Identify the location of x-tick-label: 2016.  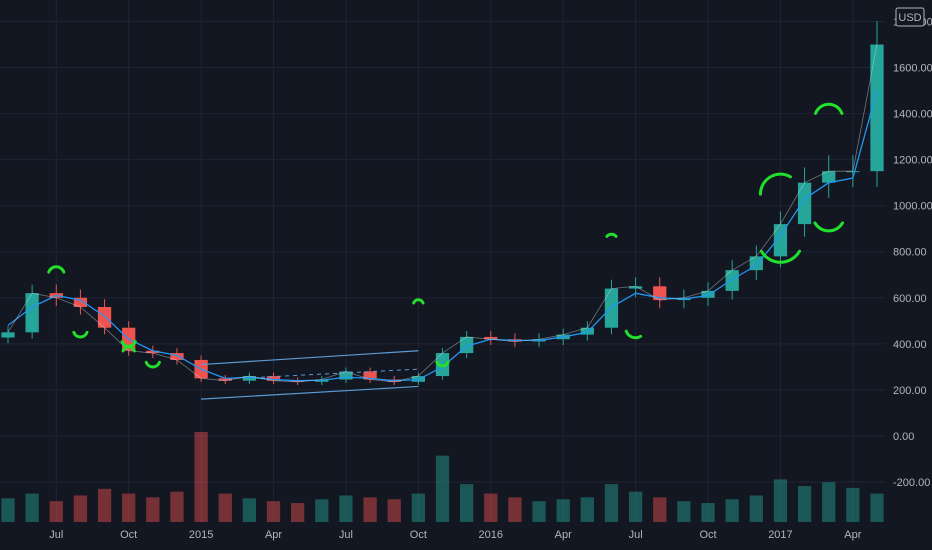
(491, 535).